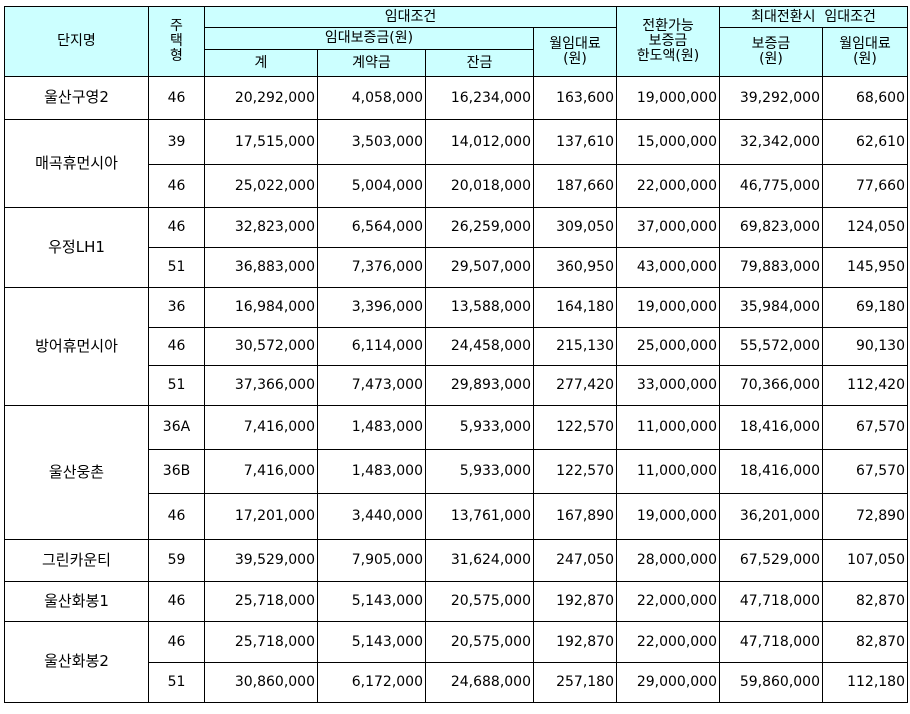  Describe the element at coordinates (371, 63) in the screenshot. I see `header-contract-deposit: 계약금` at that location.